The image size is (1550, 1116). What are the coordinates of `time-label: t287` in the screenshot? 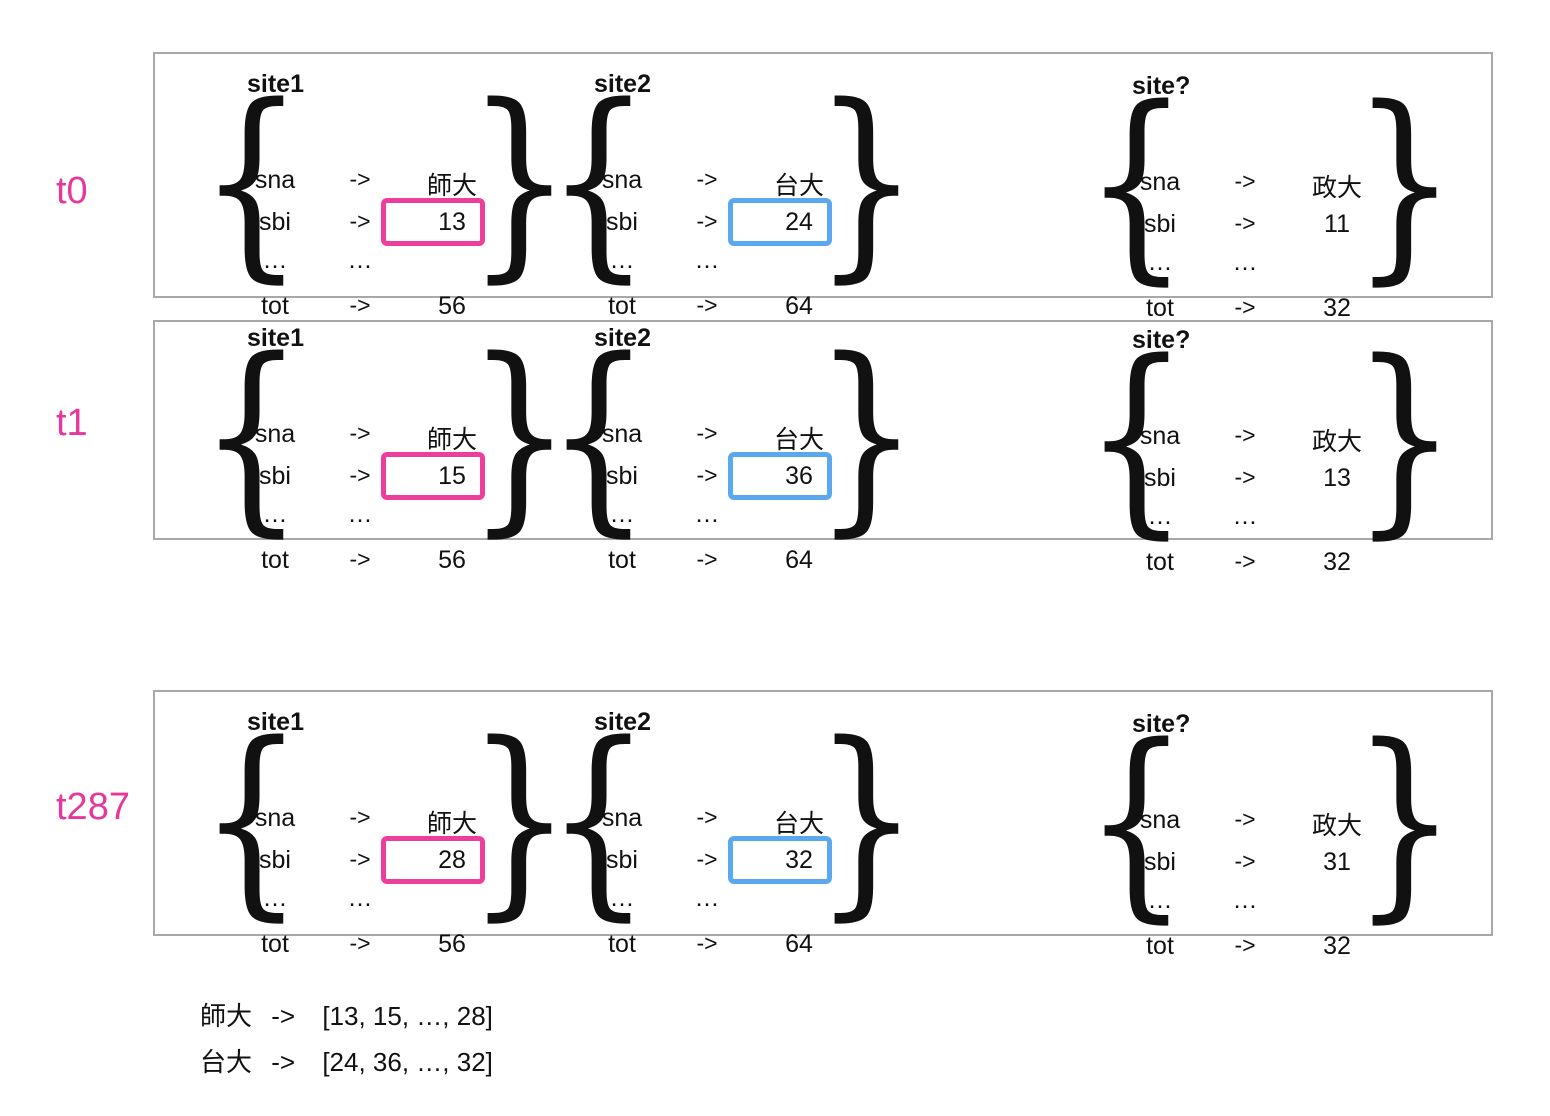 It's located at (93, 807).